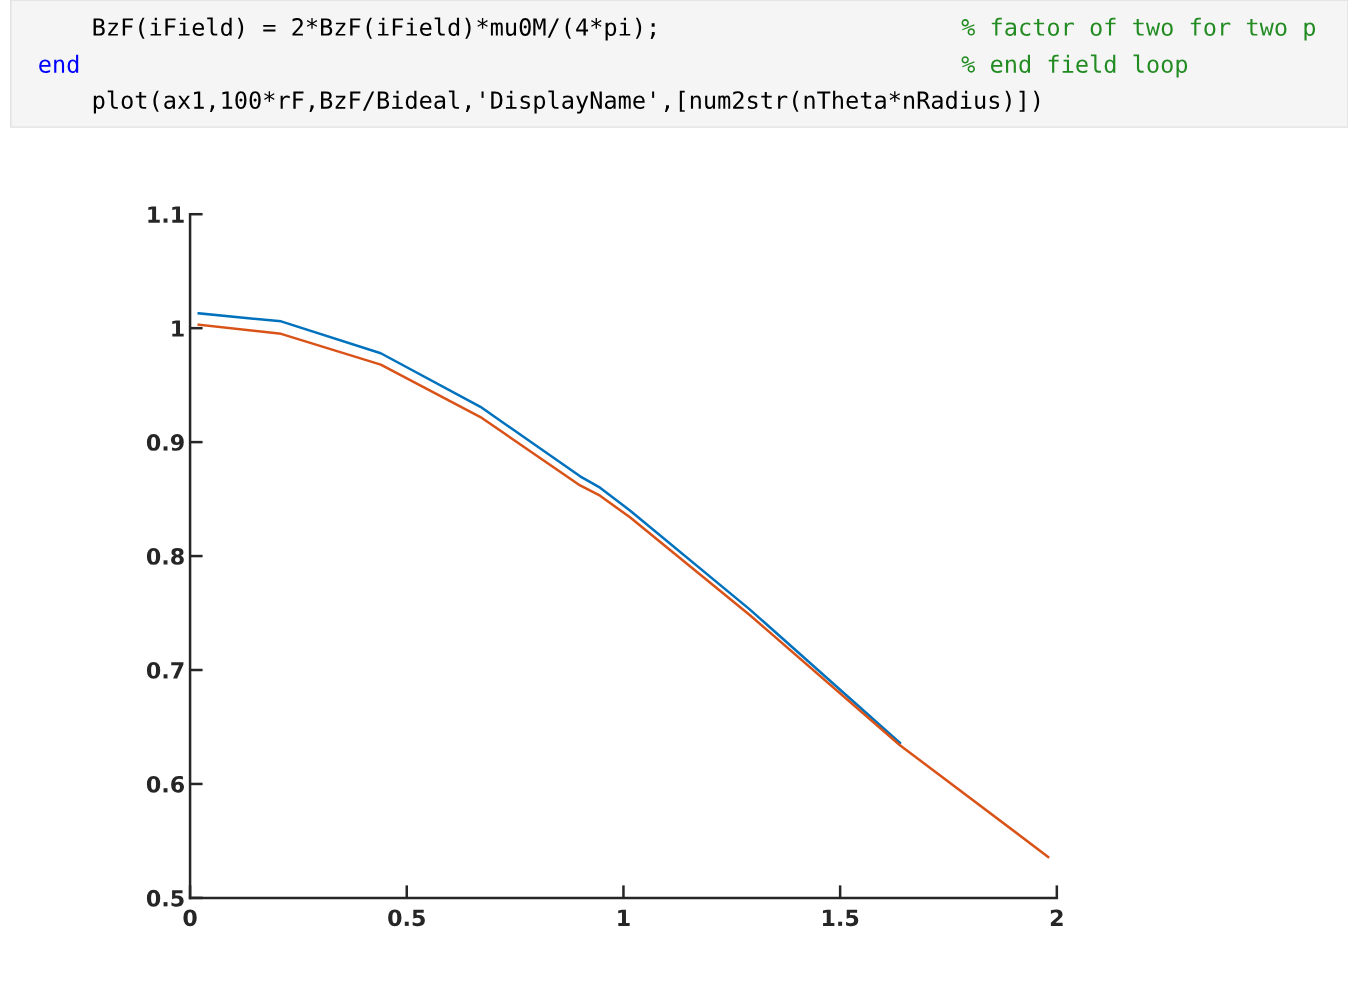 The width and height of the screenshot is (1348, 1001). Describe the element at coordinates (59, 63) in the screenshot. I see `text: end` at that location.